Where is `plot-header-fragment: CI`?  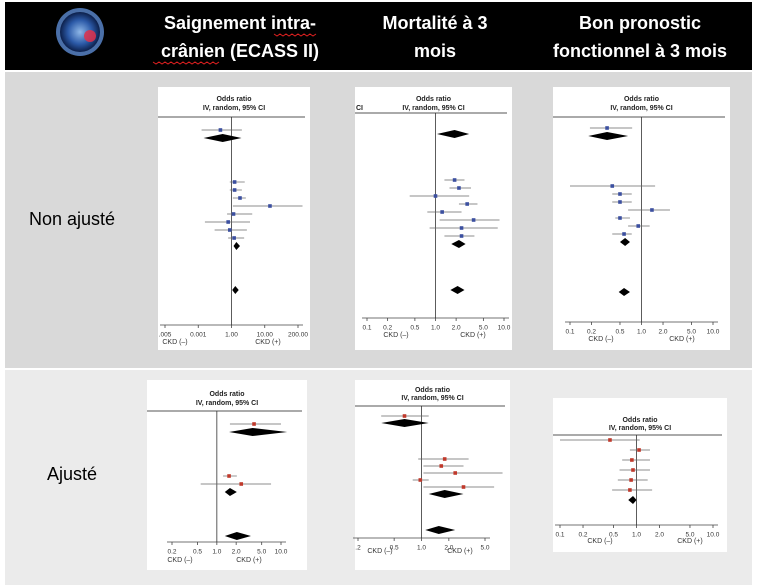 plot-header-fragment: CI is located at coordinates (359, 108).